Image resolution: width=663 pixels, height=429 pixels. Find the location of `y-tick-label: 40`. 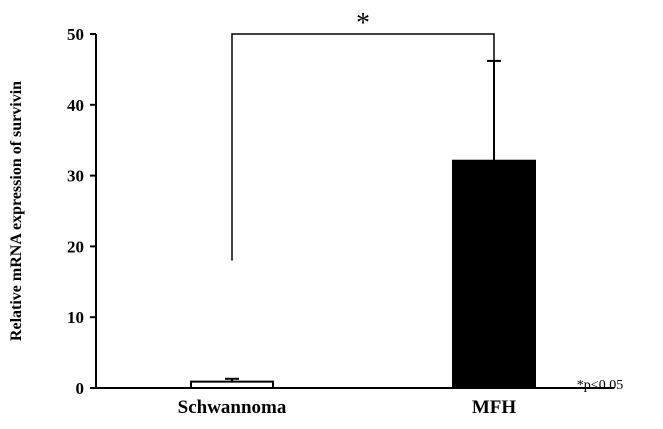

y-tick-label: 40 is located at coordinates (75, 105).